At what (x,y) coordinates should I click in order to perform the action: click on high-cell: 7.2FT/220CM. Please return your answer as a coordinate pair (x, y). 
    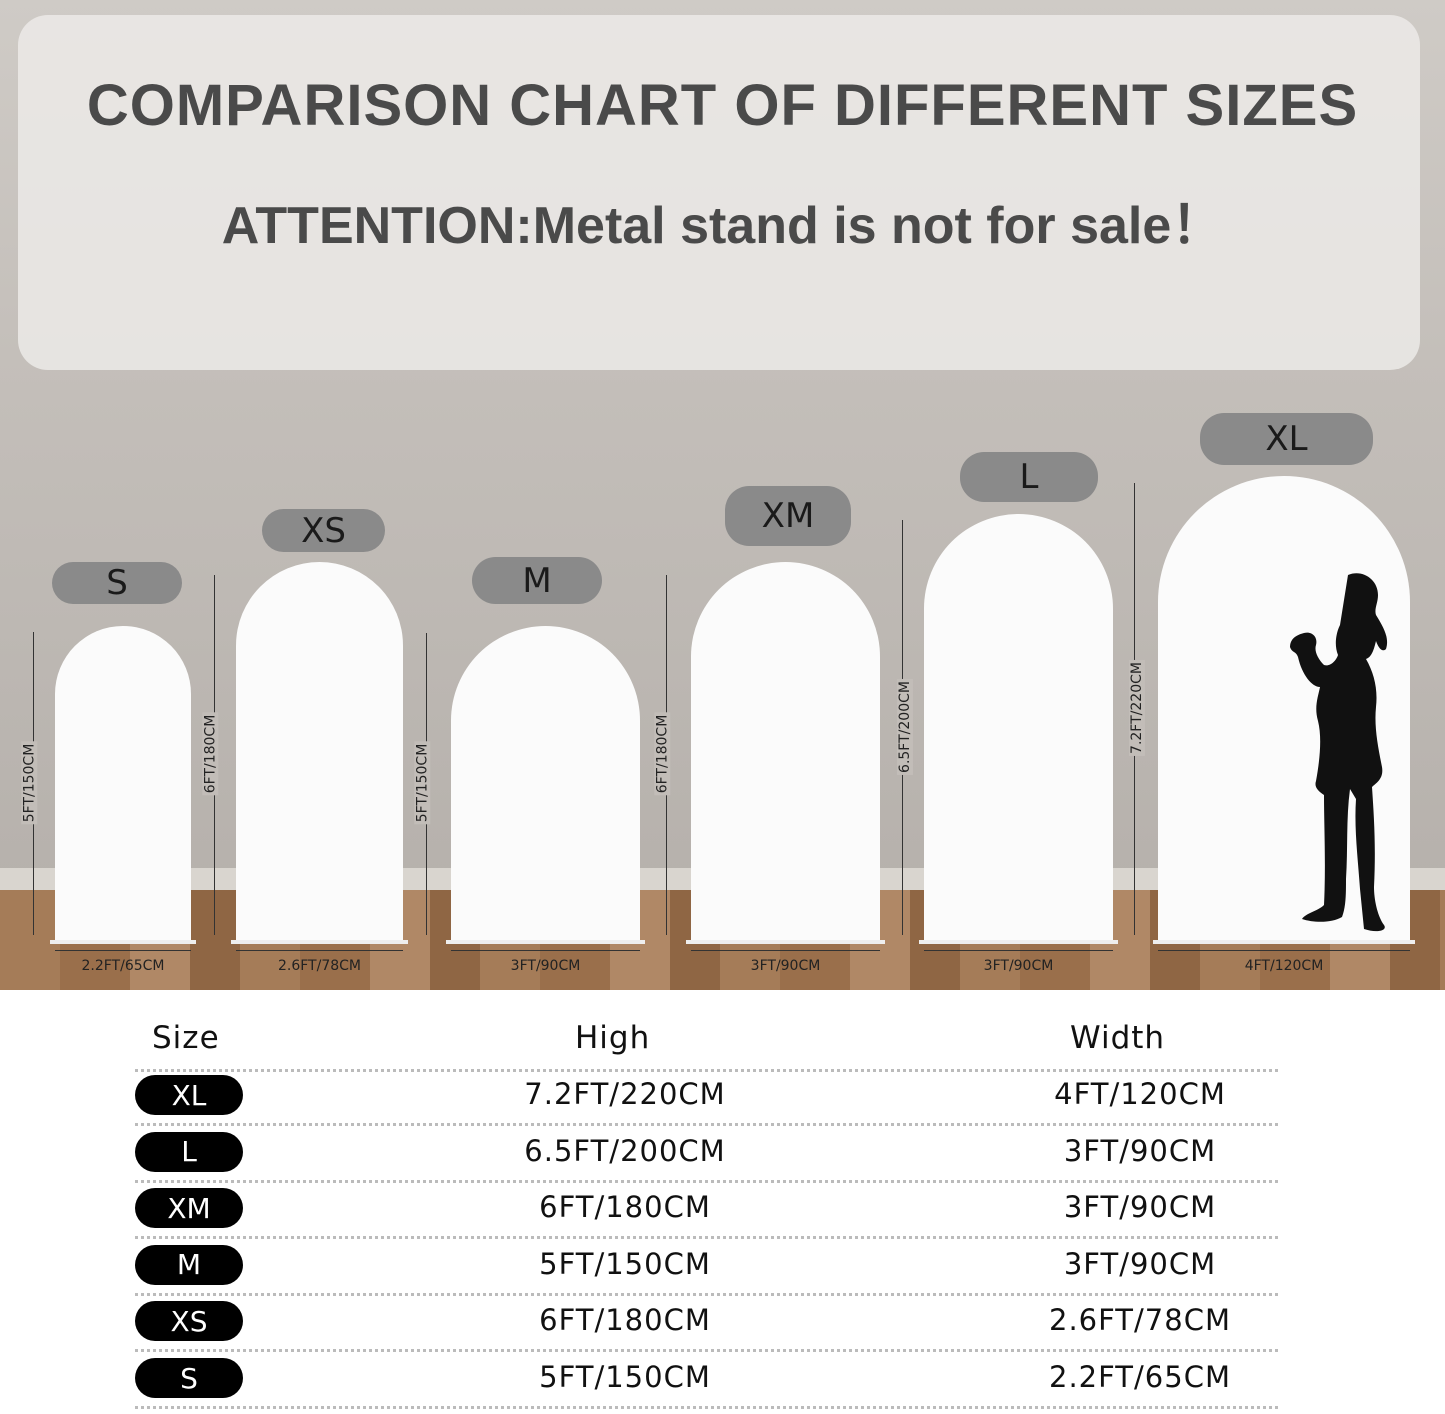
    Looking at the image, I should click on (625, 1094).